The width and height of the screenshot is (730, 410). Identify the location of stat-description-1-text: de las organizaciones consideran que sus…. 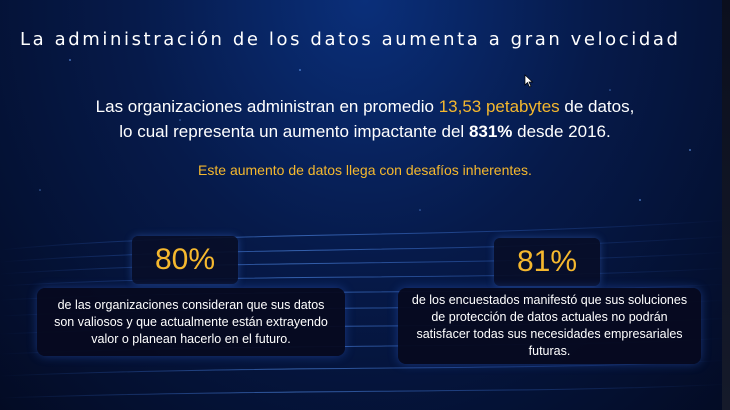
(191, 321).